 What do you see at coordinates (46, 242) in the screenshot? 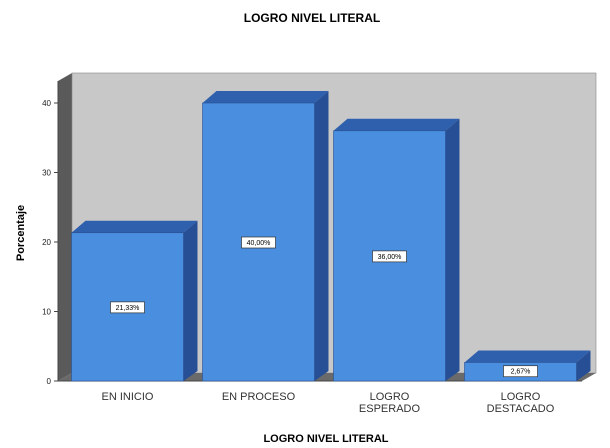
I see `y-tick-label: 20` at bounding box center [46, 242].